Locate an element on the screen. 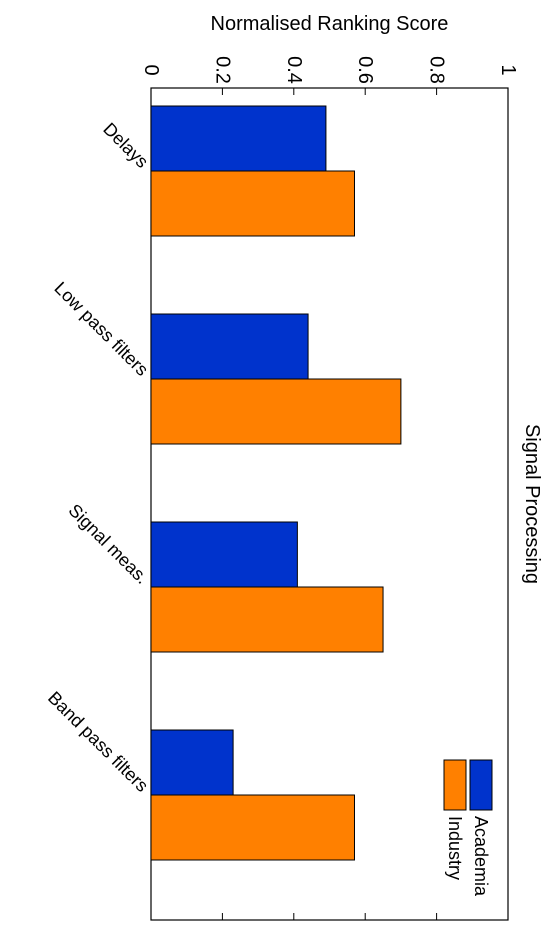 The width and height of the screenshot is (559, 928). tick-label: 0.2 is located at coordinates (222, 70).